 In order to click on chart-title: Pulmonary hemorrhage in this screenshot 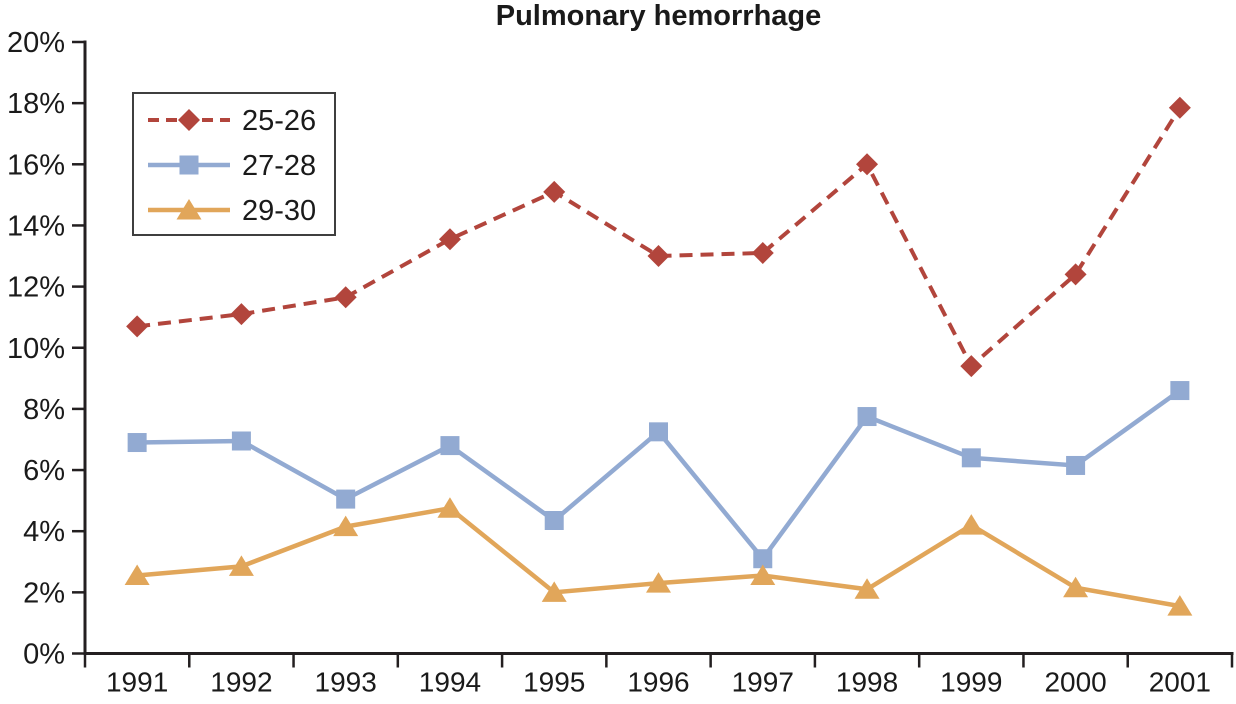, I will do `click(658, 16)`.